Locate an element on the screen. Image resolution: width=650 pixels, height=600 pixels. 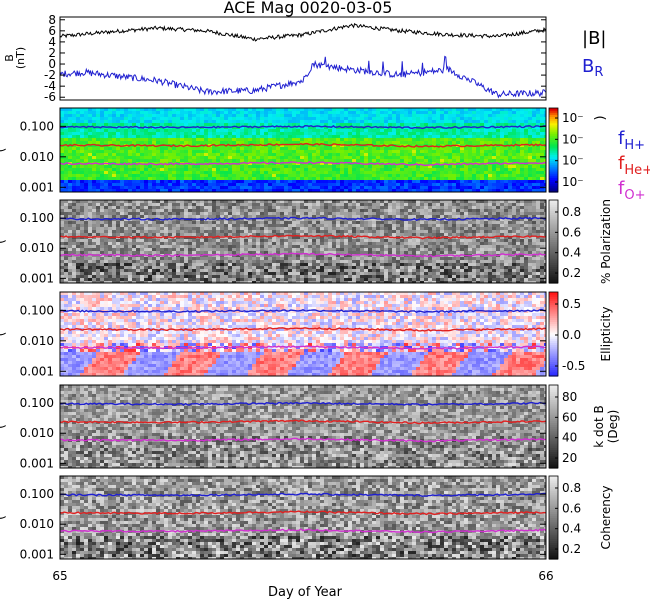
y-tick-label: 2 is located at coordinates (52, 53).